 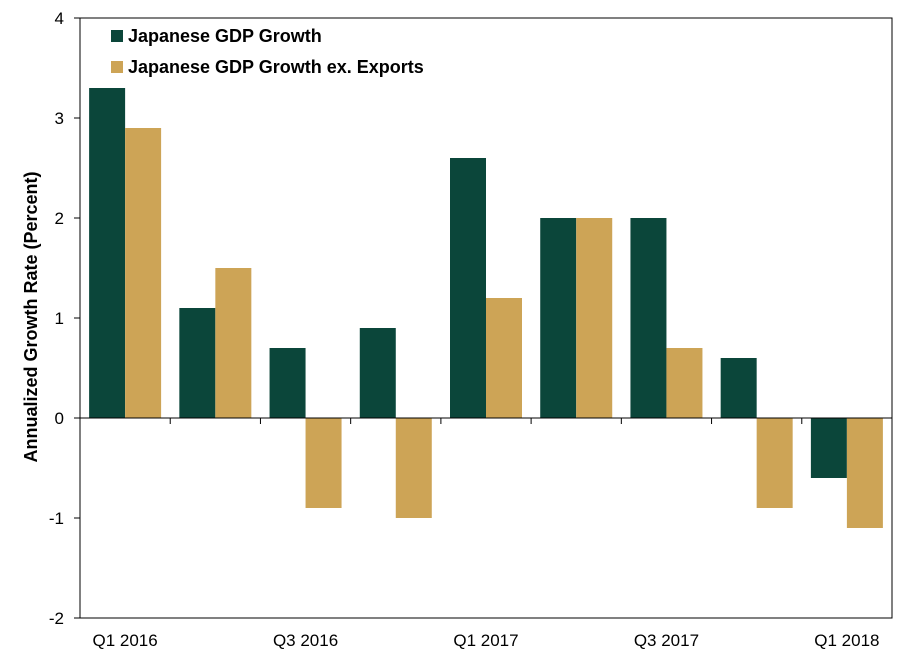 What do you see at coordinates (59, 318) in the screenshot?
I see `y-tick-label: 1` at bounding box center [59, 318].